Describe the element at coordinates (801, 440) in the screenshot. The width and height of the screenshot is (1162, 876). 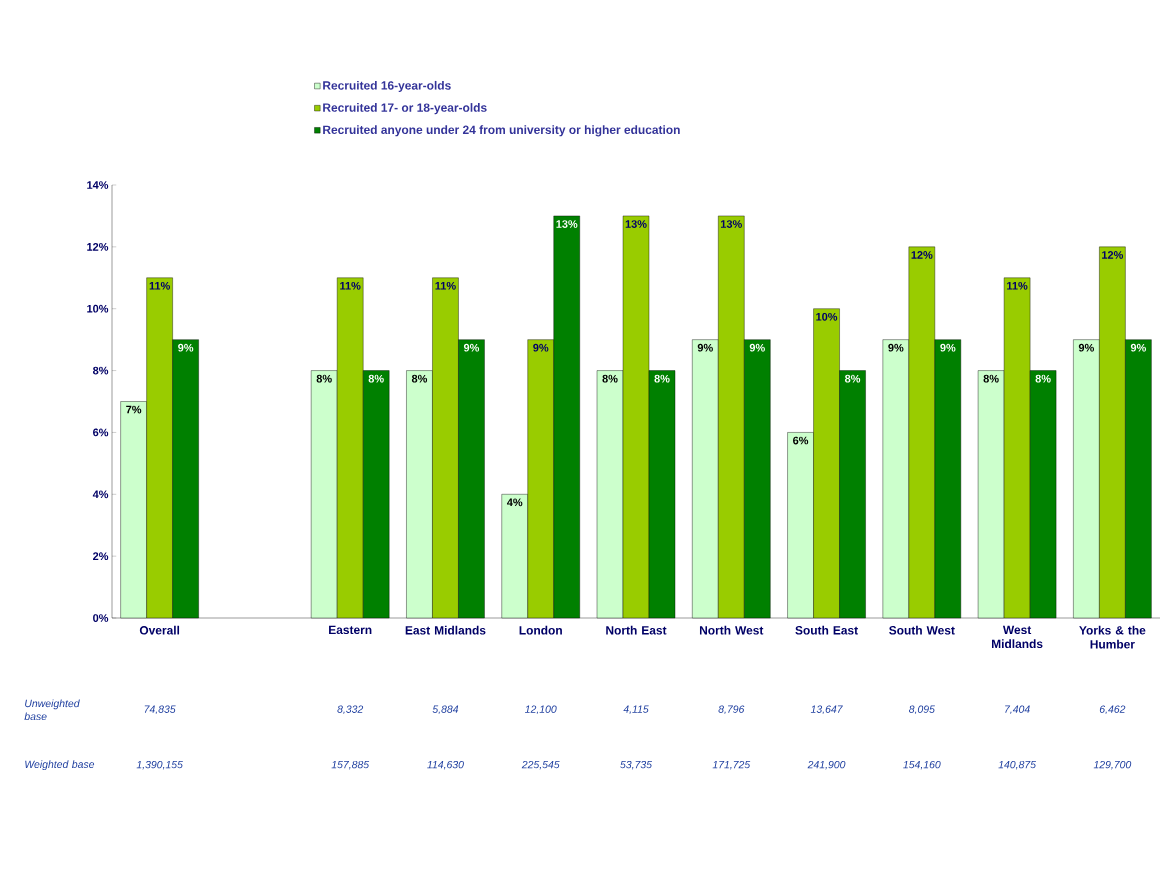
I see `data-label: 6%` at that location.